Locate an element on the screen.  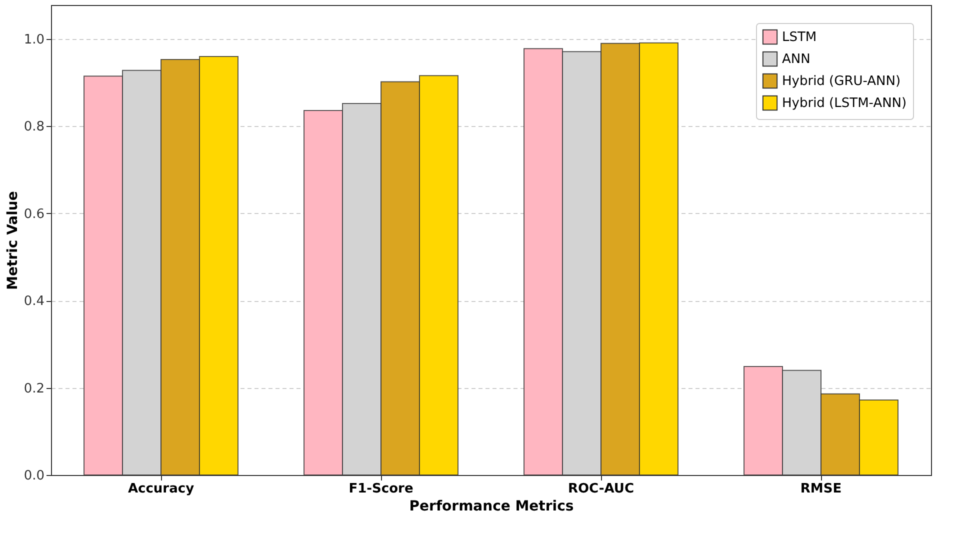
y-axis-title: Metric Value is located at coordinates (12, 240).